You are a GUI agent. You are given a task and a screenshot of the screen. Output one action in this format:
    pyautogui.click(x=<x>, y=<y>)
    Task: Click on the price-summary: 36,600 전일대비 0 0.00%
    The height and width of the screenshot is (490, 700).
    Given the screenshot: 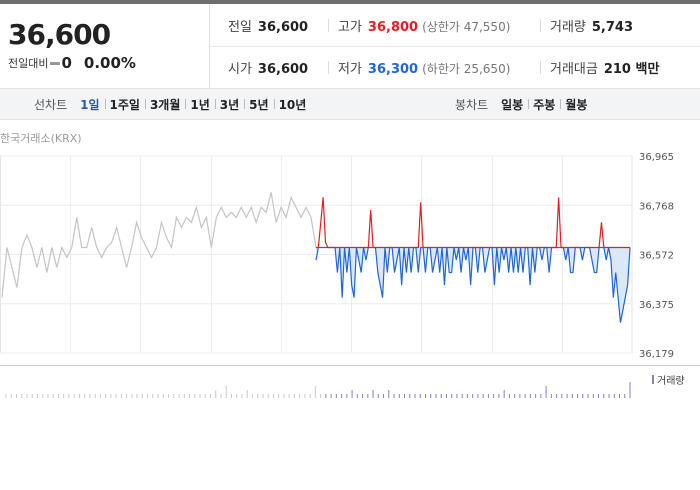 What is the action you would take?
    pyautogui.click(x=105, y=46)
    